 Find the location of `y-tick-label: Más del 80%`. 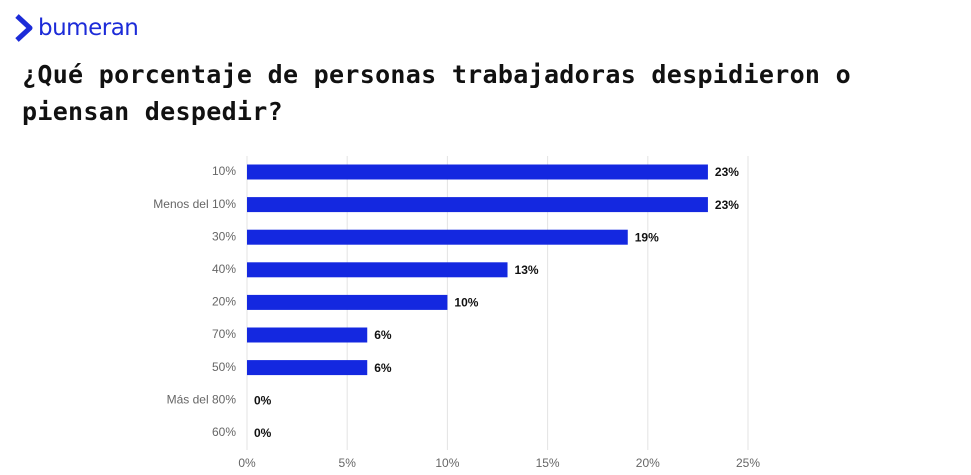

y-tick-label: Más del 80% is located at coordinates (202, 399).